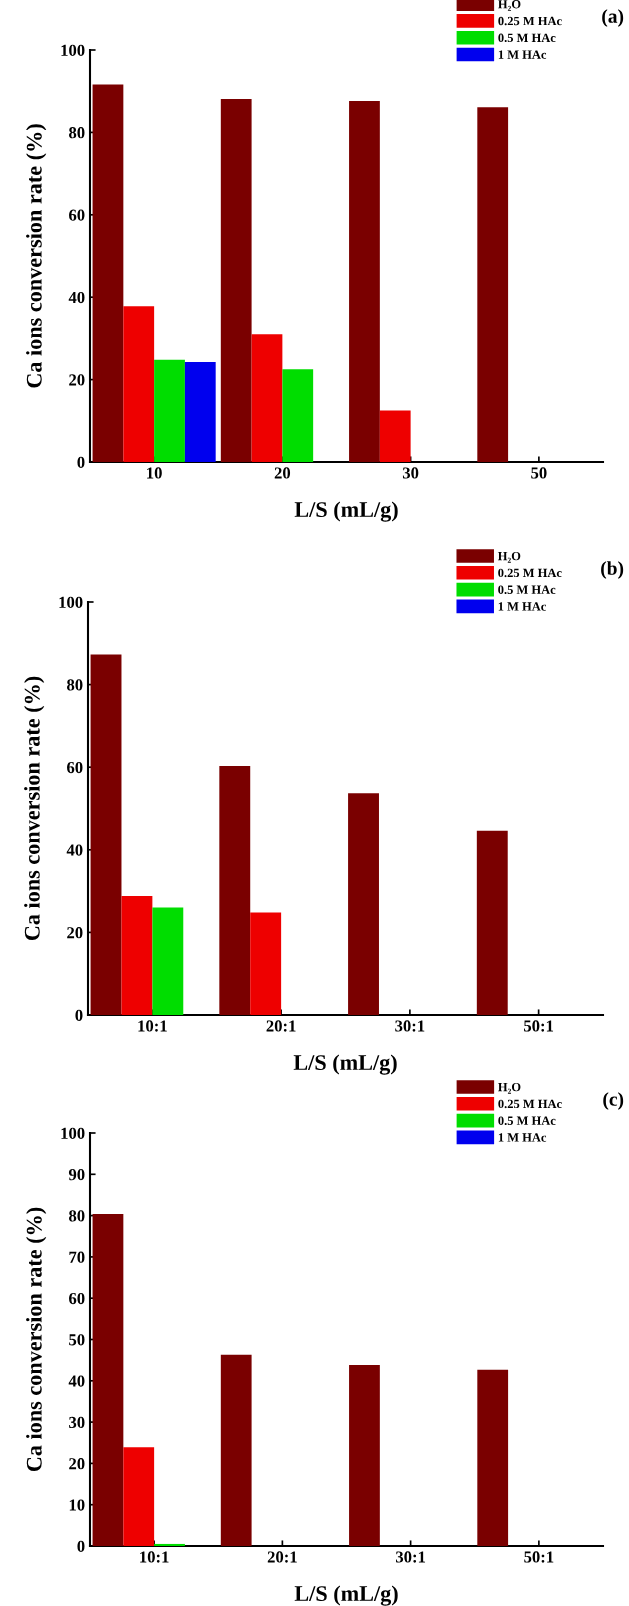 The height and width of the screenshot is (1606, 629). What do you see at coordinates (612, 570) in the screenshot?
I see `text: (b)` at bounding box center [612, 570].